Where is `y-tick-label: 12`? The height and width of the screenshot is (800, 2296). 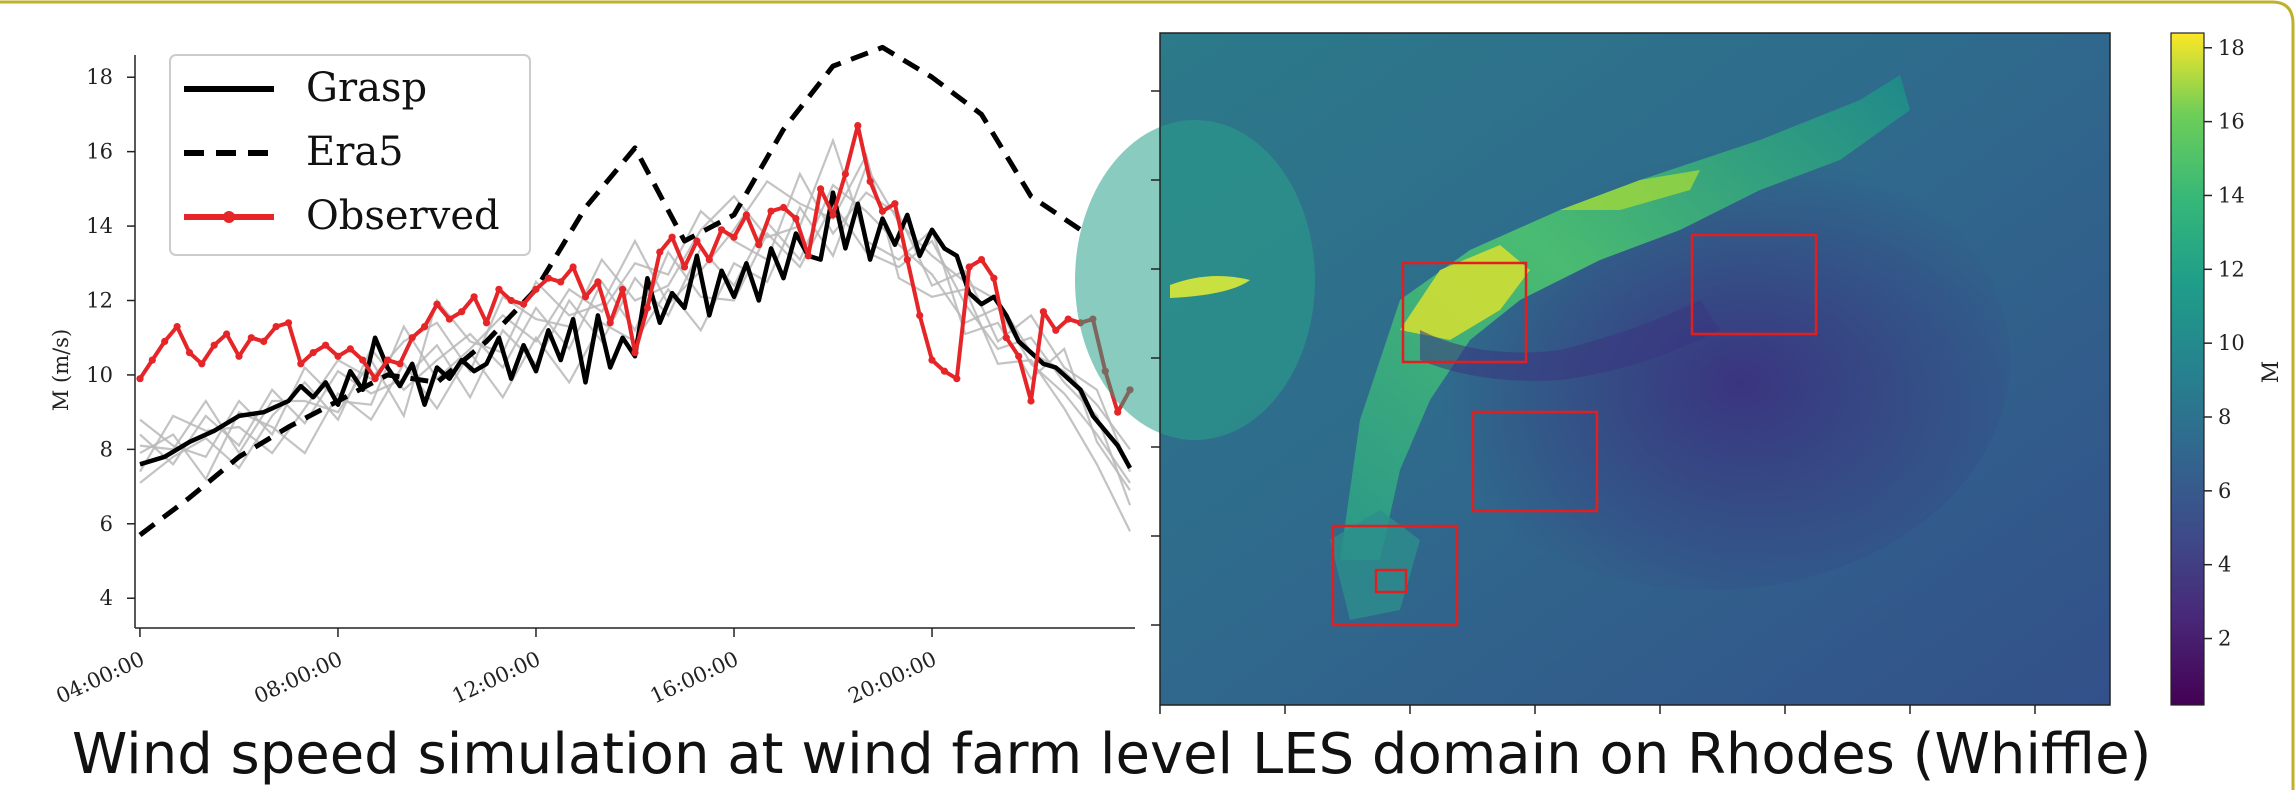 y-tick-label: 12 is located at coordinates (99, 301).